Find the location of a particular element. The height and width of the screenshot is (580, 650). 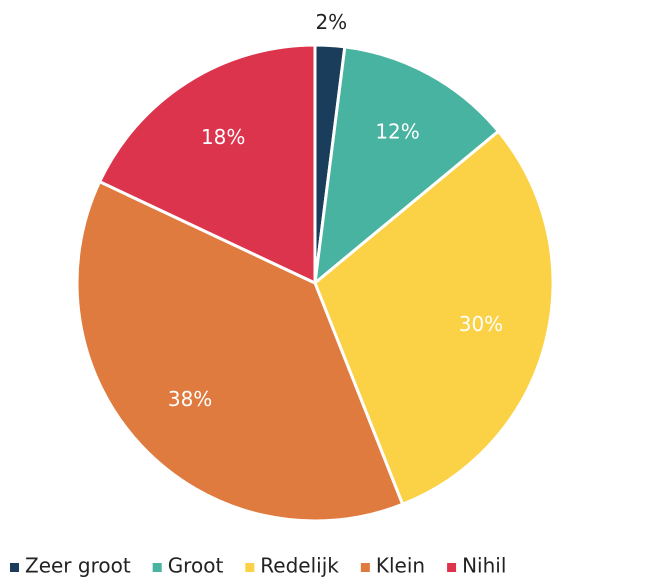

slice-label: 18% is located at coordinates (223, 137).